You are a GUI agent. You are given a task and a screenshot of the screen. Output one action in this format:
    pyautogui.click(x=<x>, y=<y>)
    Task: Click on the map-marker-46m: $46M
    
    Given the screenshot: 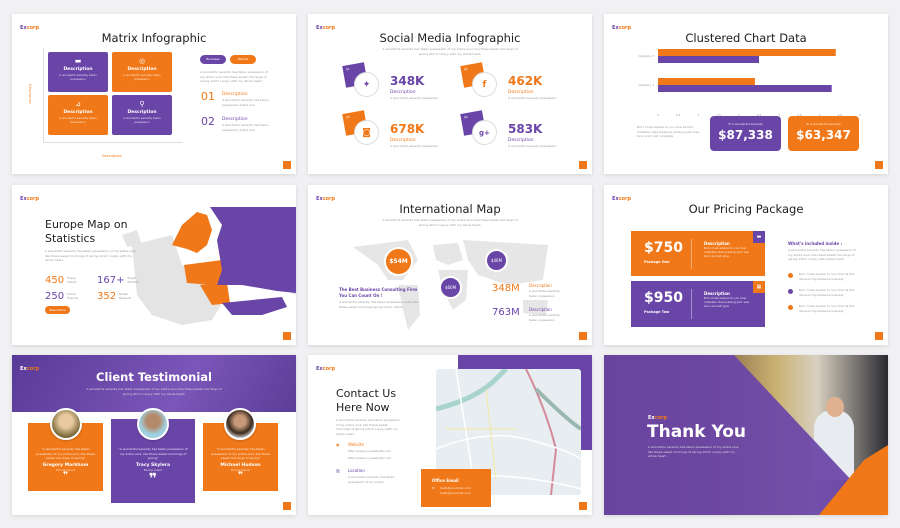 What is the action you would take?
    pyautogui.click(x=496, y=260)
    